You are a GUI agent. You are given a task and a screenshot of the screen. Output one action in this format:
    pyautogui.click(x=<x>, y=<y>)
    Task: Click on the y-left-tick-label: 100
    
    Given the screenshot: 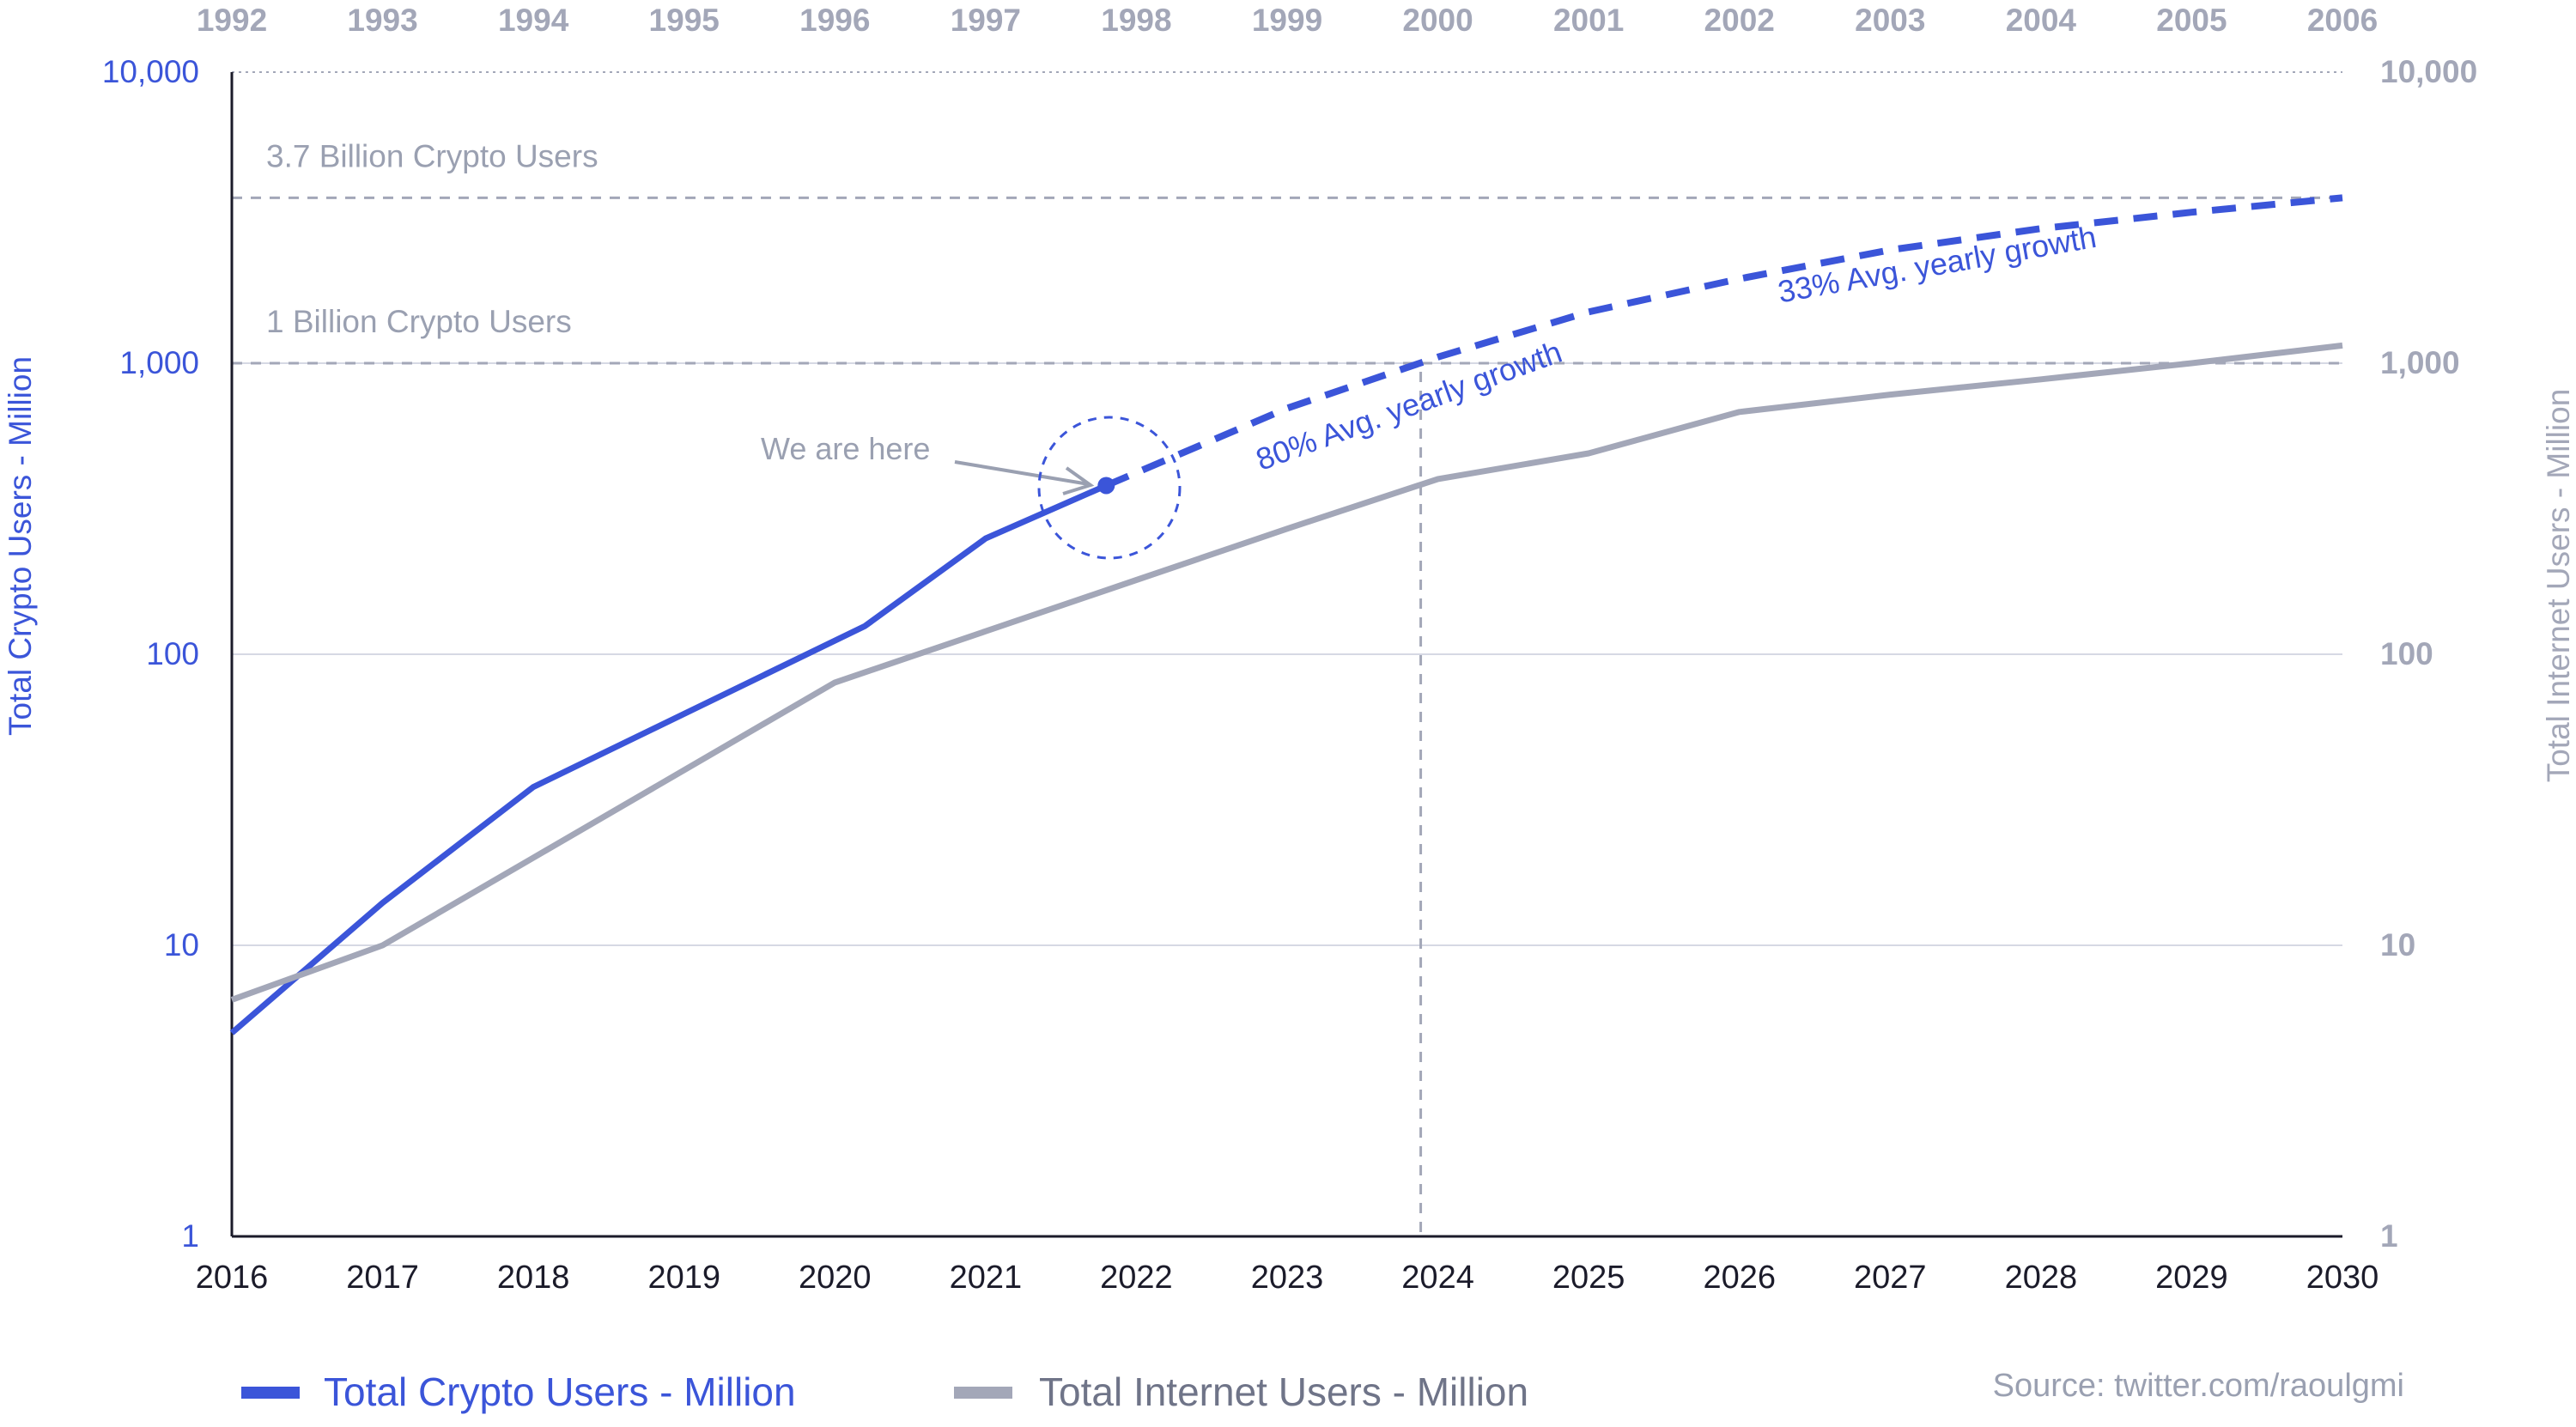 What is the action you would take?
    pyautogui.click(x=172, y=653)
    